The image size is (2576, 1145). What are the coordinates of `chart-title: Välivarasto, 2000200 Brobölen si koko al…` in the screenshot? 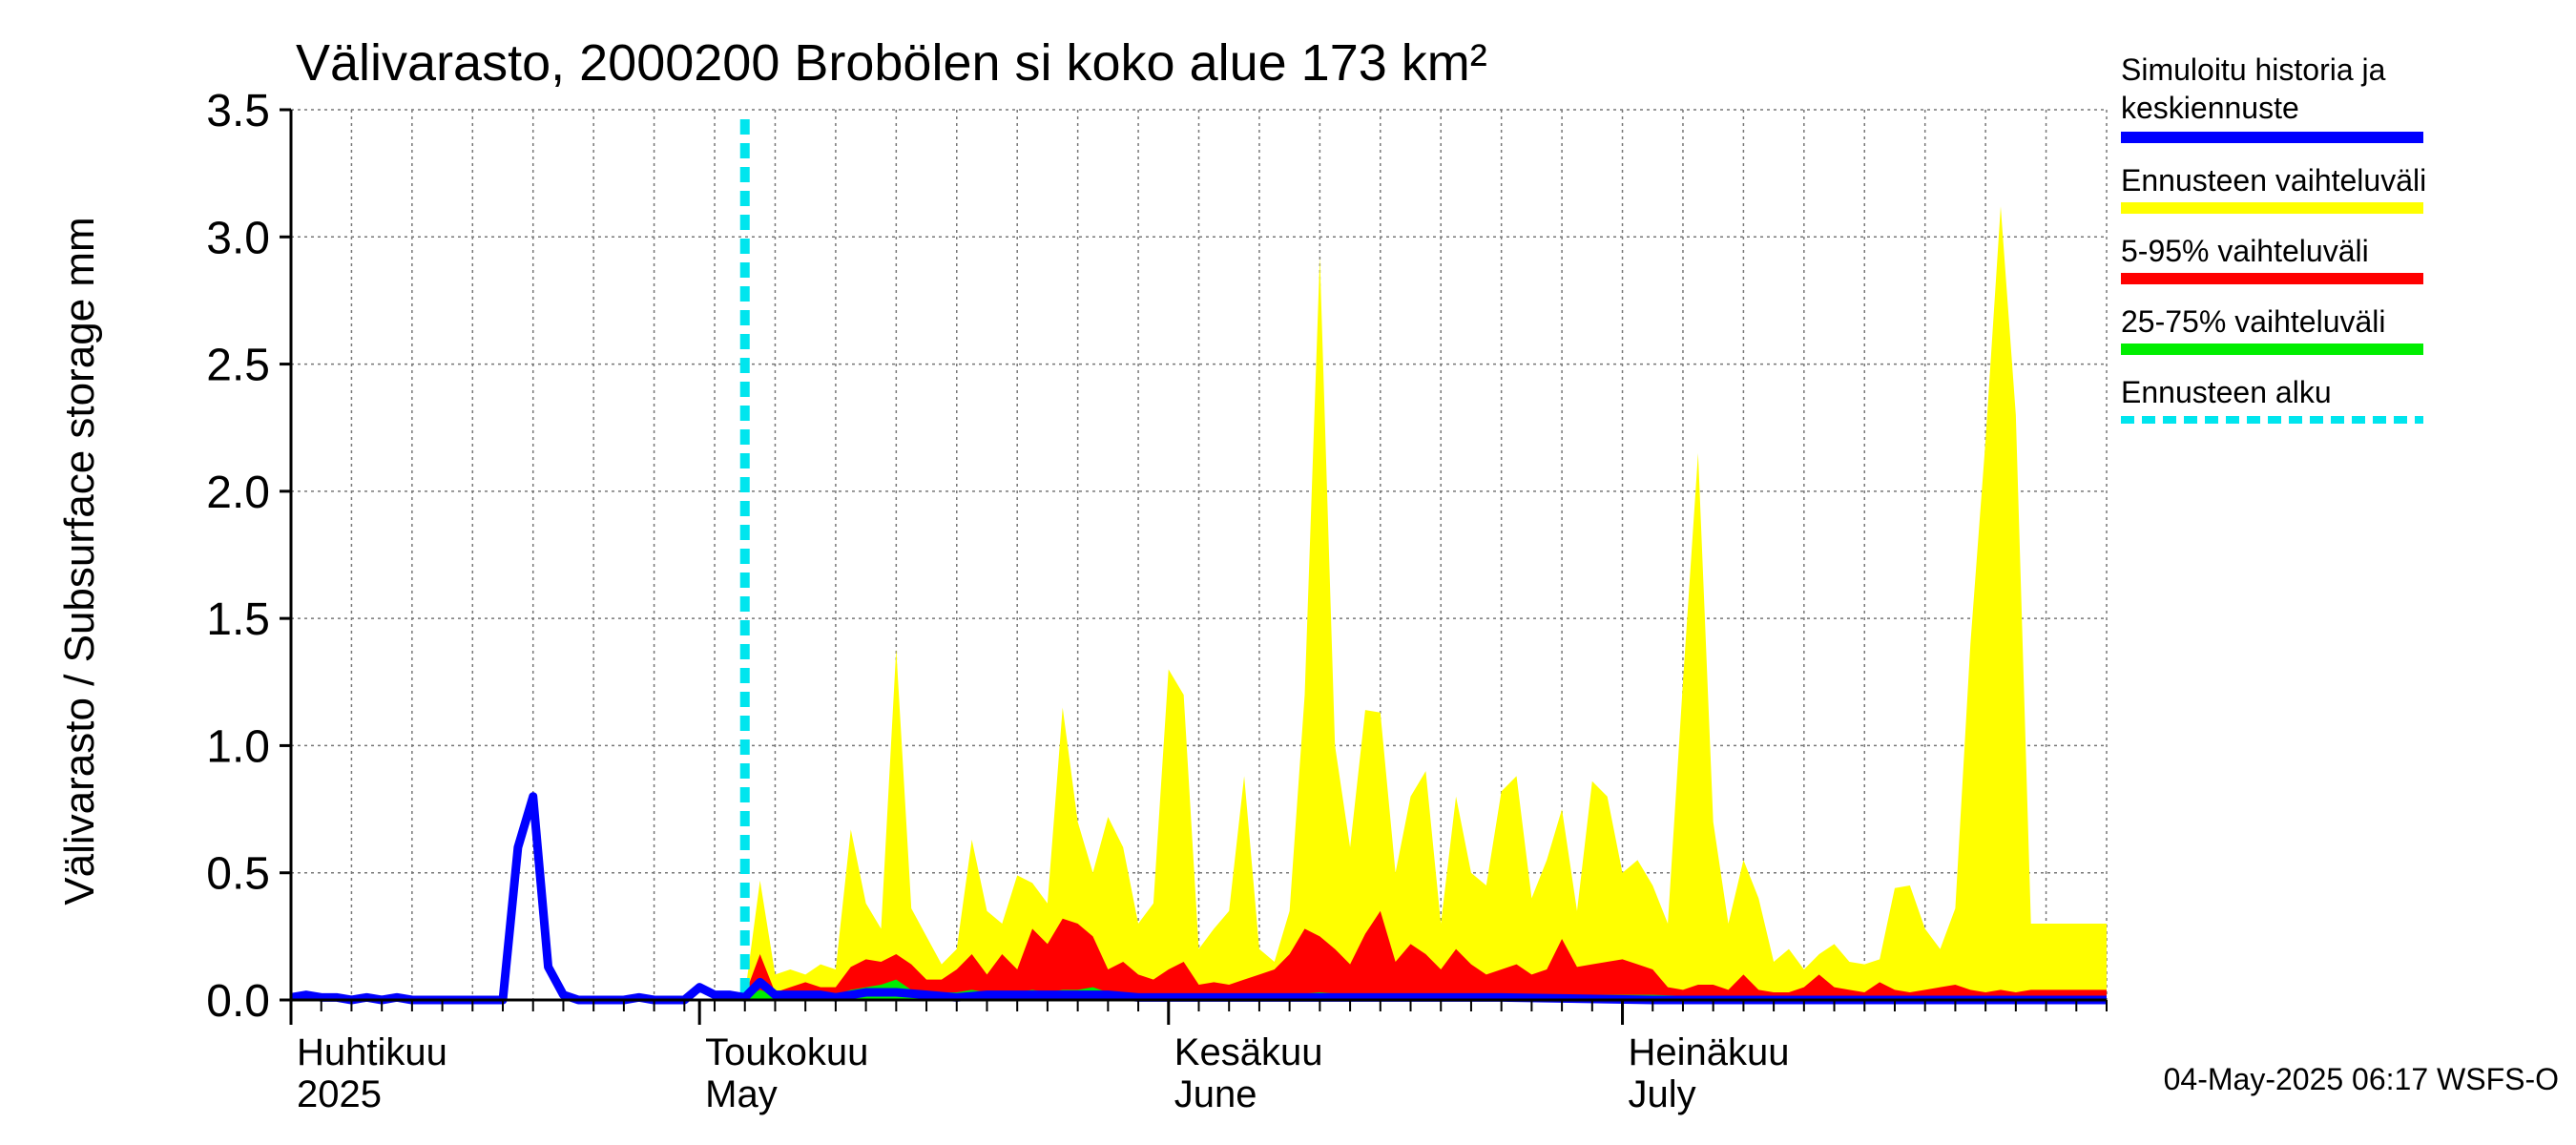 It's located at (891, 63).